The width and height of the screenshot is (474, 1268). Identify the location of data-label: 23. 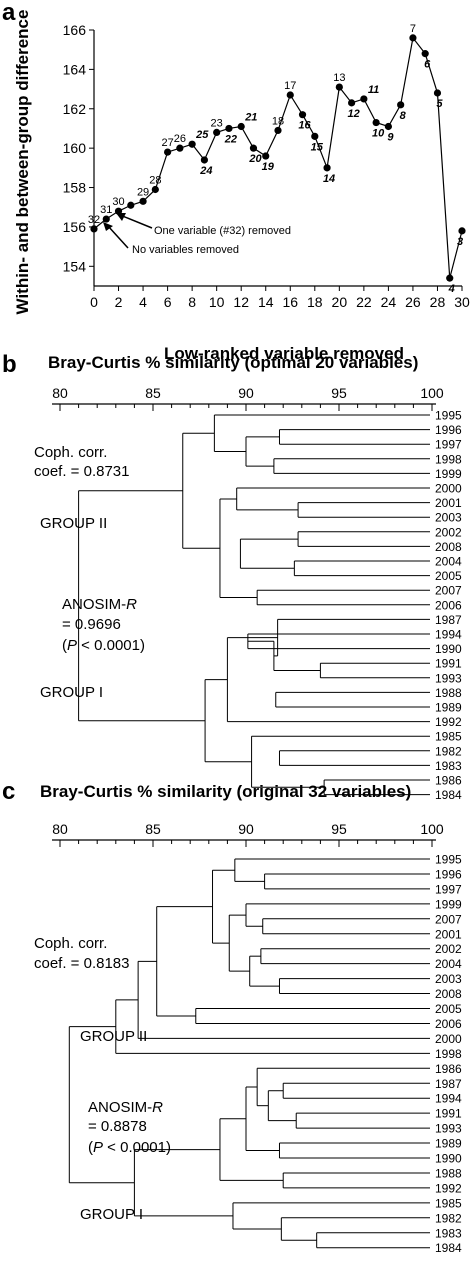
(217, 123).